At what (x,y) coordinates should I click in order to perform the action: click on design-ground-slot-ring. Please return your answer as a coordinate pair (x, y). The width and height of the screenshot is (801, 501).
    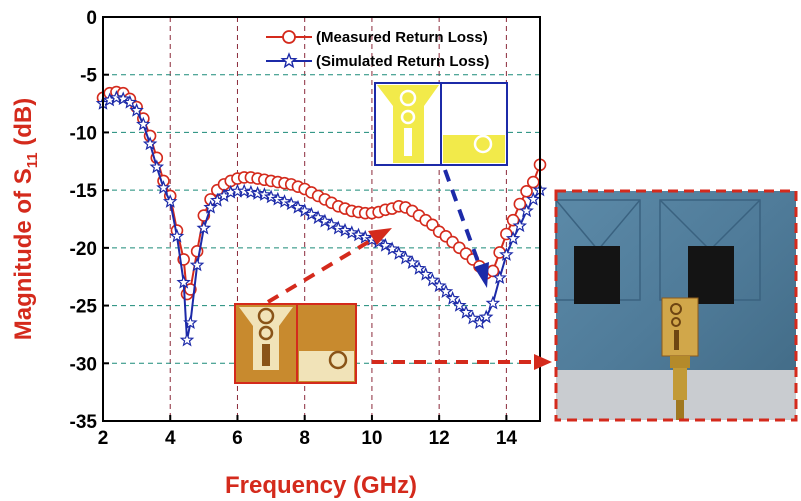
    Looking at the image, I should click on (483, 144).